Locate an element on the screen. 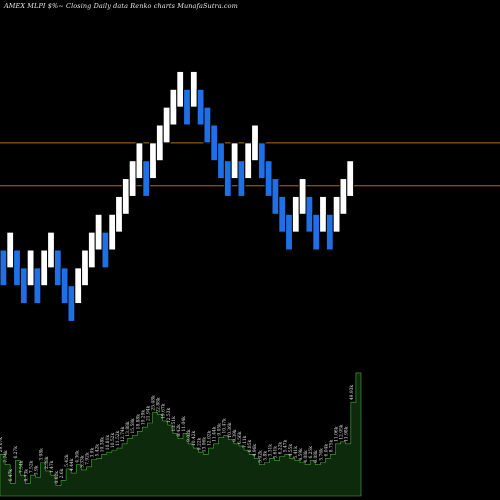 Image resolution: width=500 pixels, height=500 pixels. volume-label: 25.48k is located at coordinates (154, 403).